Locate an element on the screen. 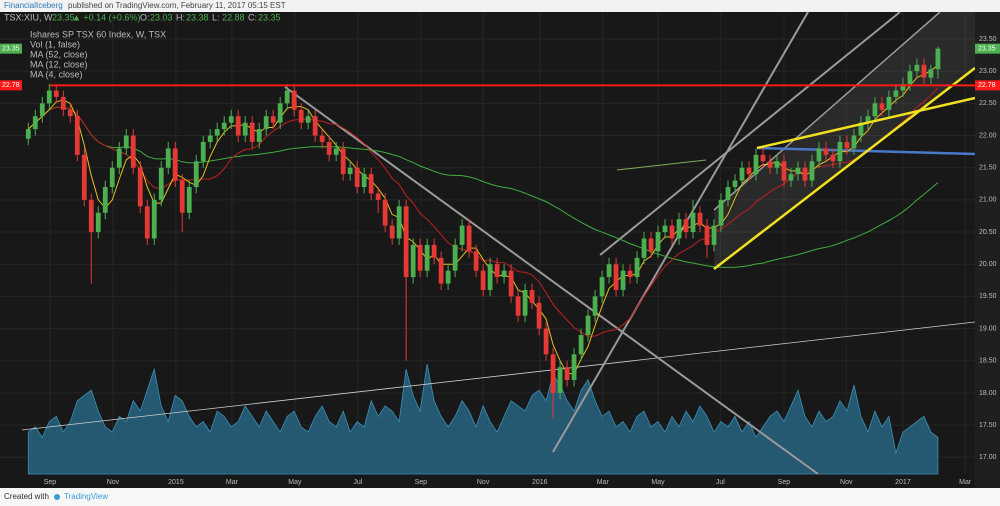  y-tick-label: 23.00 is located at coordinates (988, 71).